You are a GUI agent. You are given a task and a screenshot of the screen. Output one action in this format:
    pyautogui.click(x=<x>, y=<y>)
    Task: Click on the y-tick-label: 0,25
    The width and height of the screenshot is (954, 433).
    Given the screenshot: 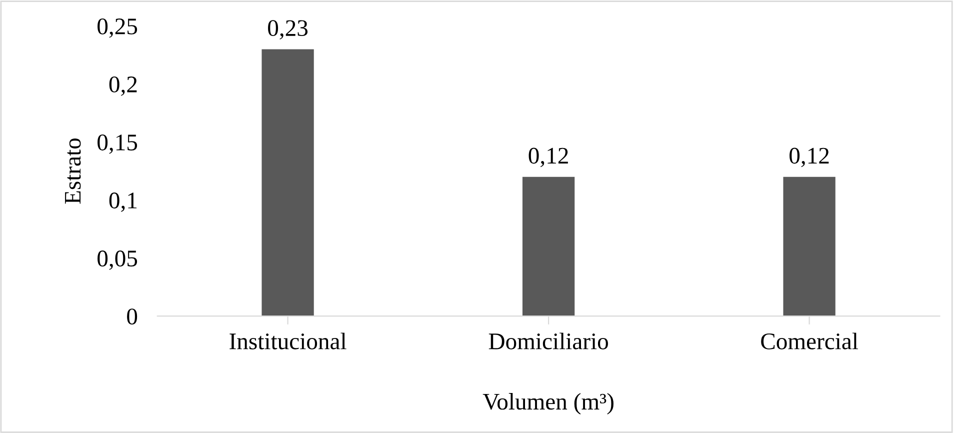 What is the action you would take?
    pyautogui.click(x=118, y=28)
    